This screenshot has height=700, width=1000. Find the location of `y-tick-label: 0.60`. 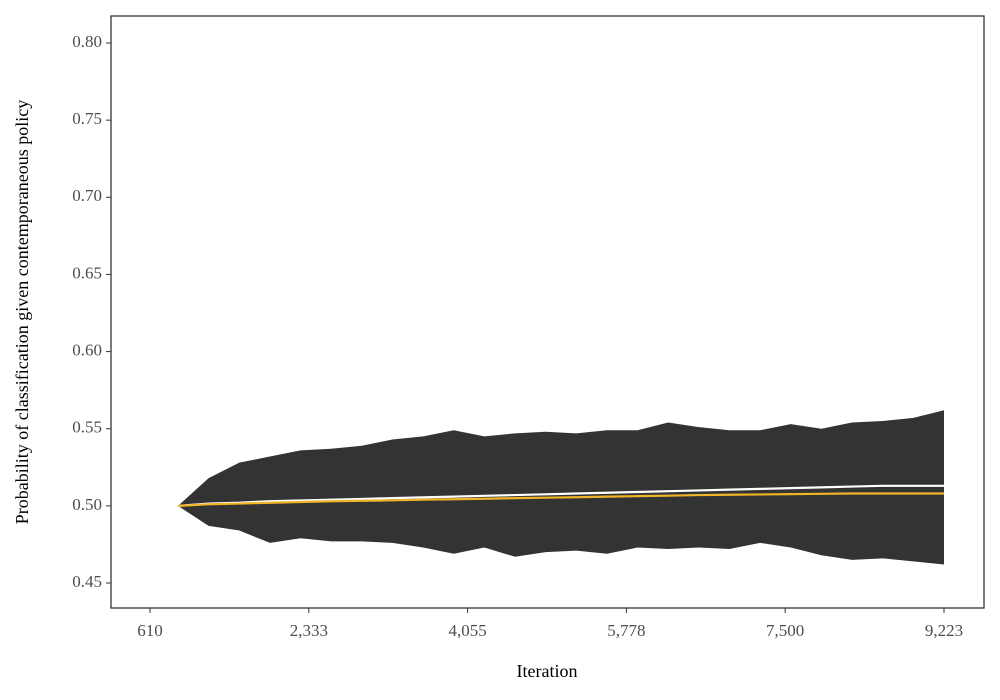

y-tick-label: 0.60 is located at coordinates (87, 349).